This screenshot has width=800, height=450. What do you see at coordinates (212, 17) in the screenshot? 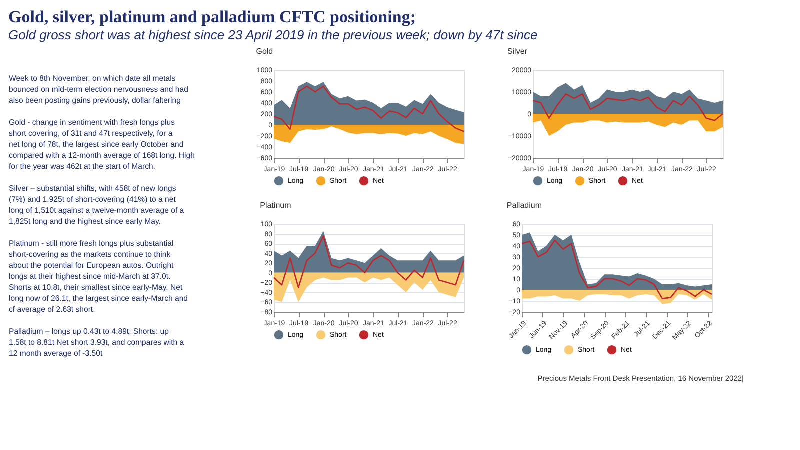
I see `text: Gold, silver, platinum and palladium CFTC positioning;` at bounding box center [212, 17].